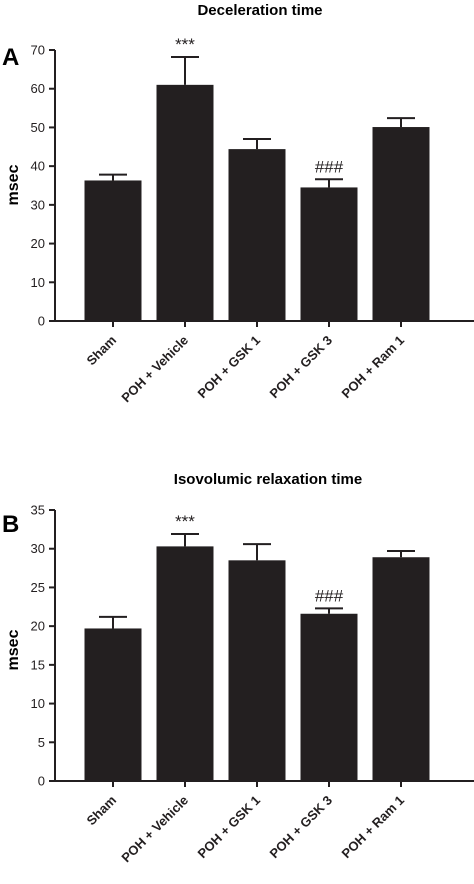  What do you see at coordinates (10, 57) in the screenshot?
I see `panel-label-a: A` at bounding box center [10, 57].